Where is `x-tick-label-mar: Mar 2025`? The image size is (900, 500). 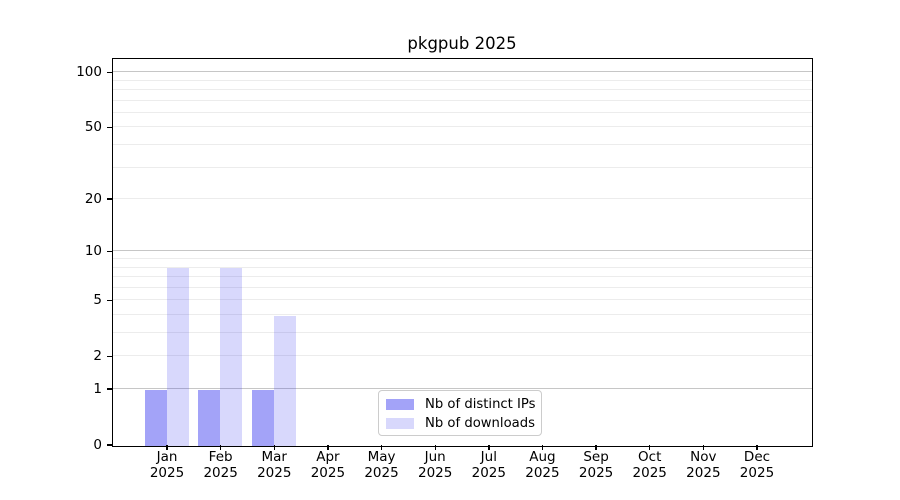 x-tick-label-mar: Mar 2025 is located at coordinates (274, 465).